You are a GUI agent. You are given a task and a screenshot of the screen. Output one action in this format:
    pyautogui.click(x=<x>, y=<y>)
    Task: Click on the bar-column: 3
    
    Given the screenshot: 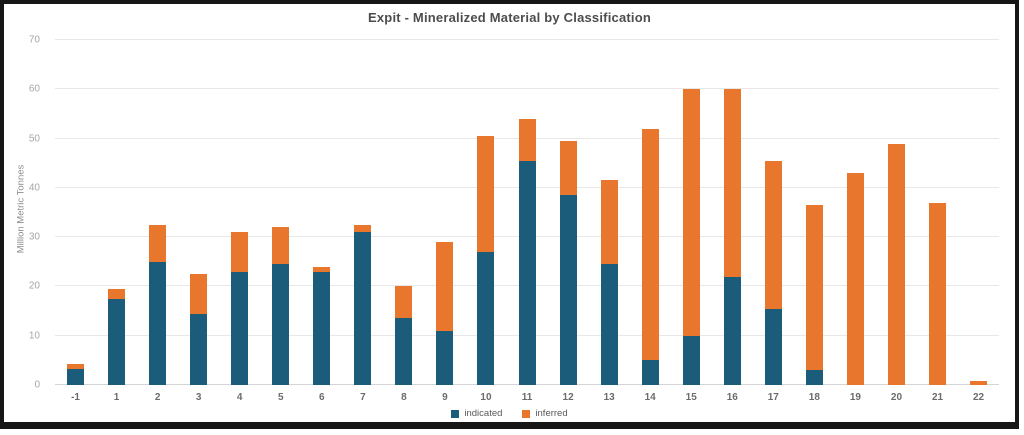 What is the action you would take?
    pyautogui.click(x=198, y=221)
    